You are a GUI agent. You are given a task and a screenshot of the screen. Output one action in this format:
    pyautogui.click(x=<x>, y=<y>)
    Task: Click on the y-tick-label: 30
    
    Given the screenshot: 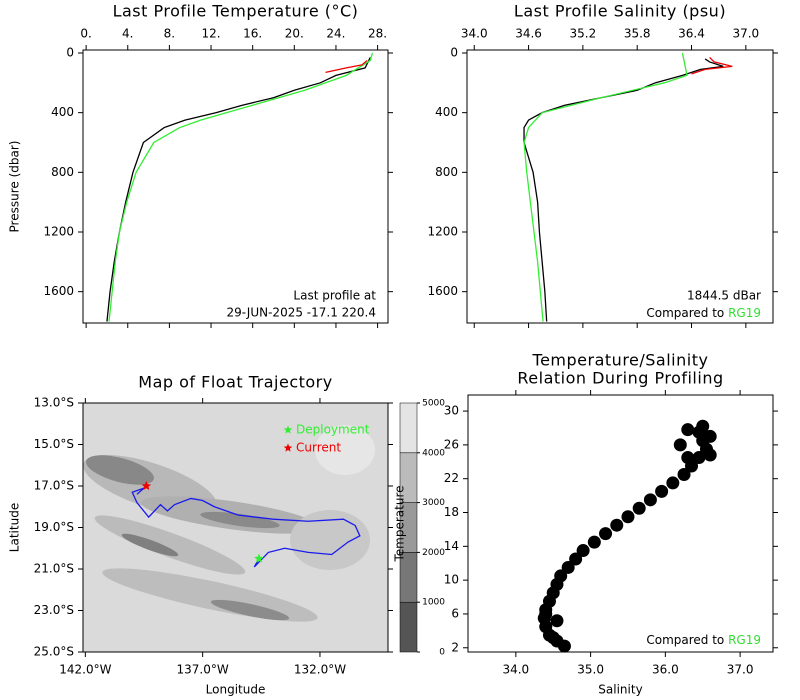 What is the action you would take?
    pyautogui.click(x=451, y=411)
    